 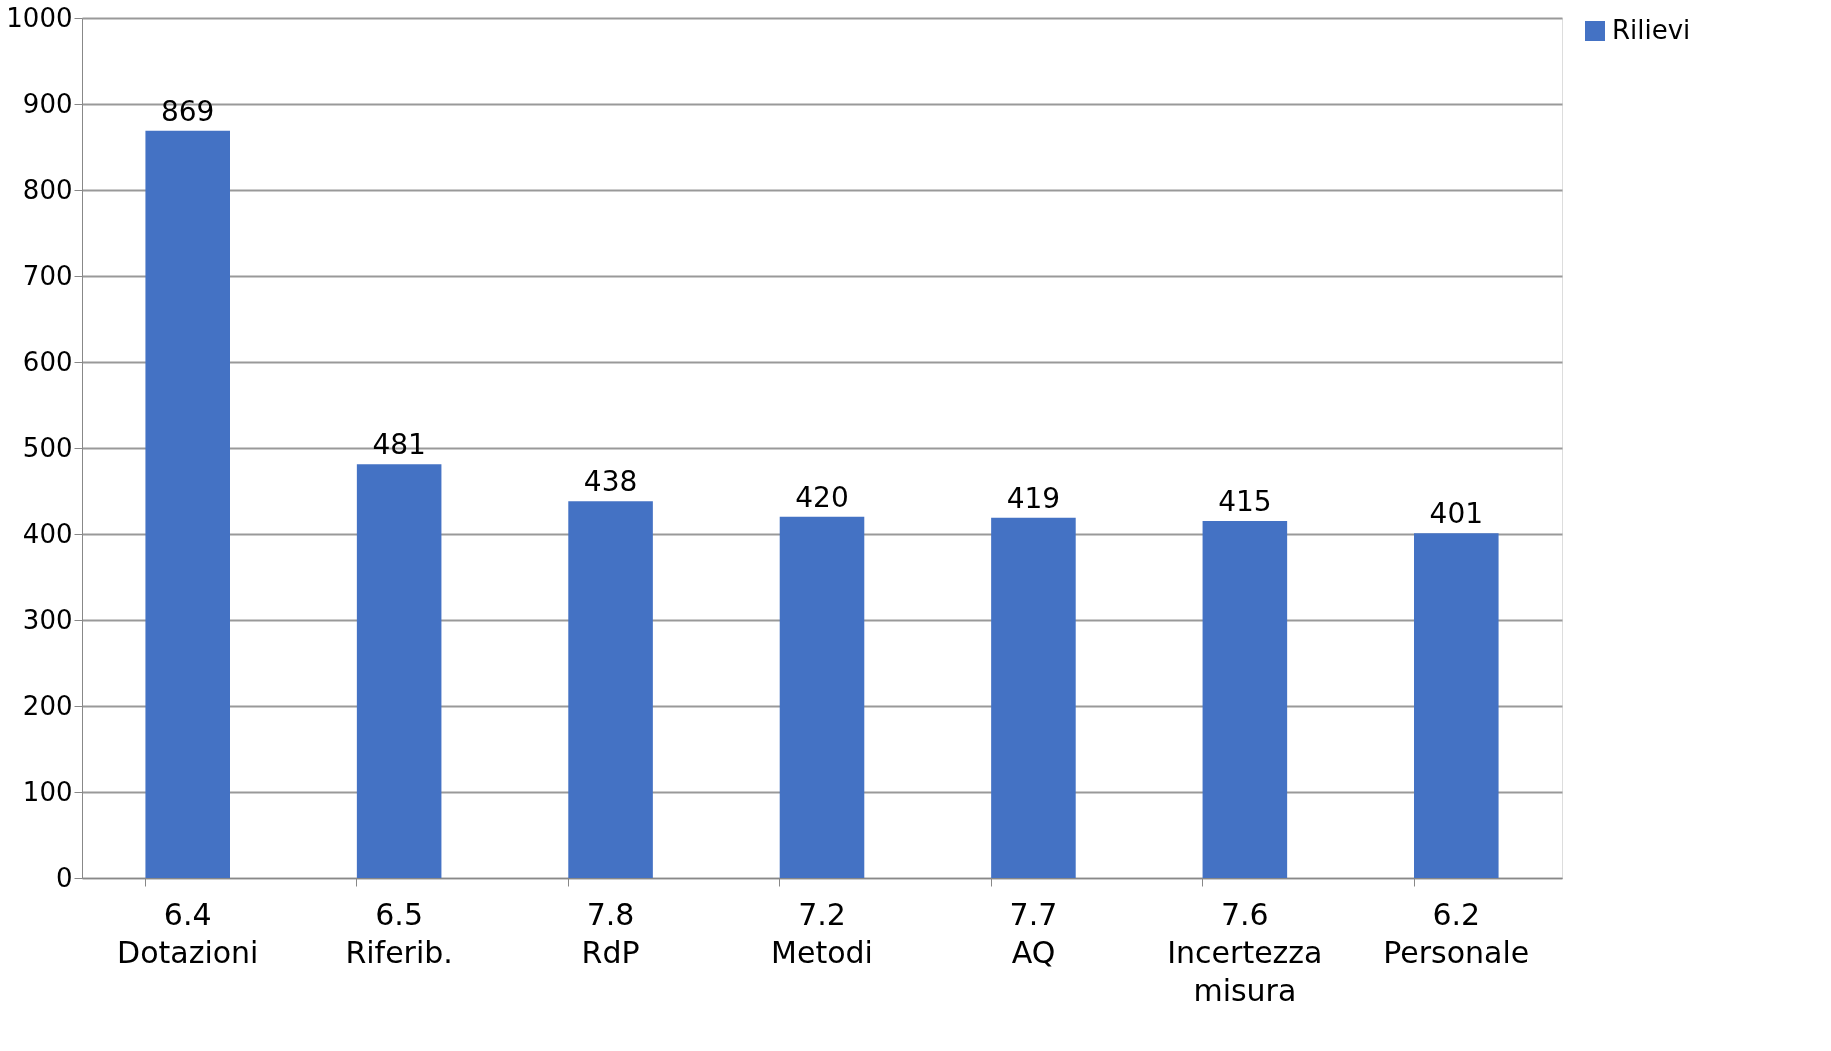 What do you see at coordinates (399, 445) in the screenshot?
I see `data-label: 481` at bounding box center [399, 445].